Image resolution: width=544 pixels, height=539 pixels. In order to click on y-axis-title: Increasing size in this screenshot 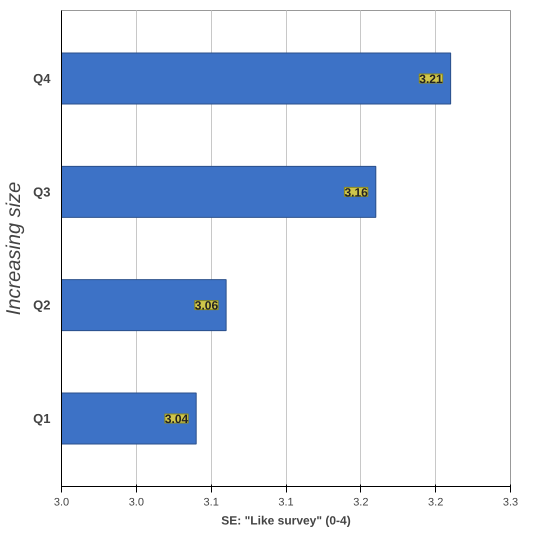, I will do `click(14, 249)`.